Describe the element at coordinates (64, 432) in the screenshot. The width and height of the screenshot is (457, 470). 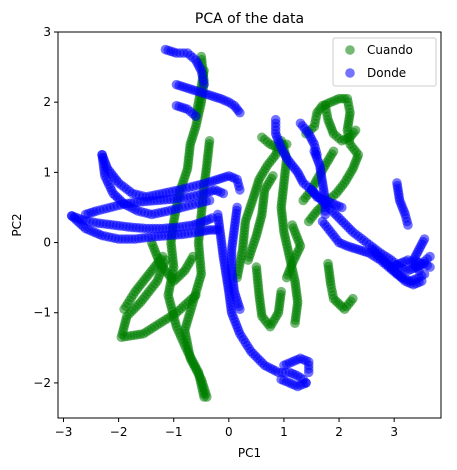
I see `x-tick-label: −3` at that location.